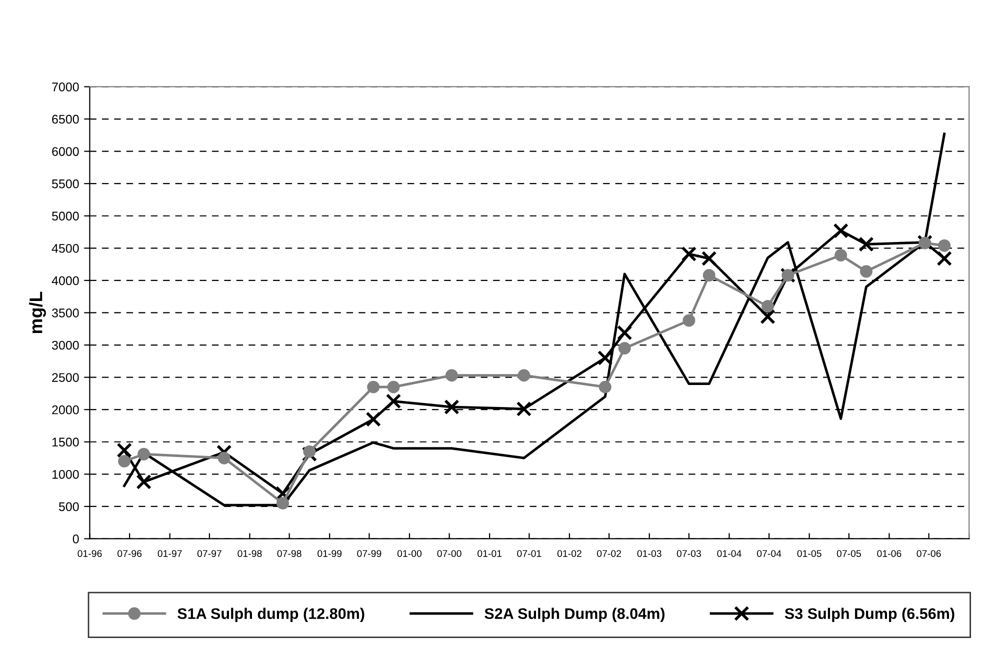 The height and width of the screenshot is (657, 997). I want to click on x-tick-label: 01-96, so click(90, 553).